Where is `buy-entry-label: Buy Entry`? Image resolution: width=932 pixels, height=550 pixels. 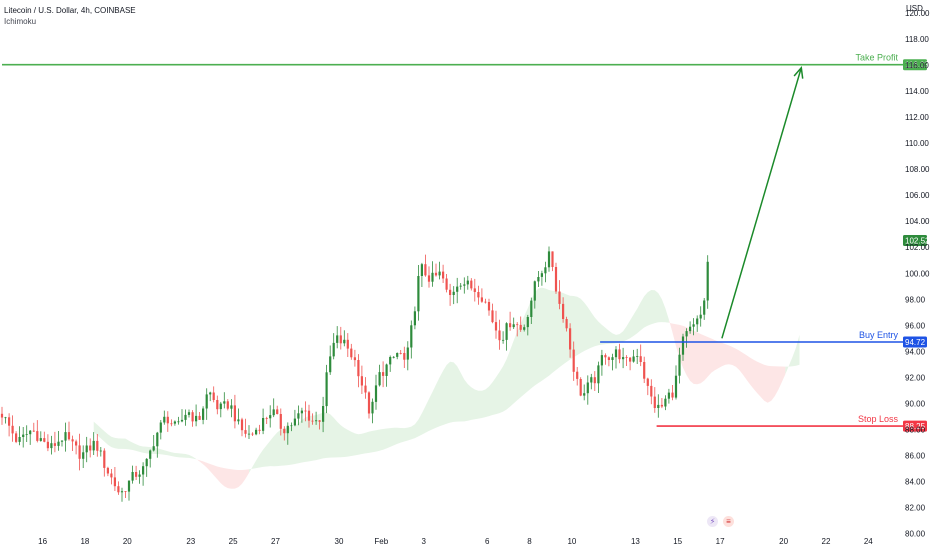 buy-entry-label: Buy Entry is located at coordinates (879, 335).